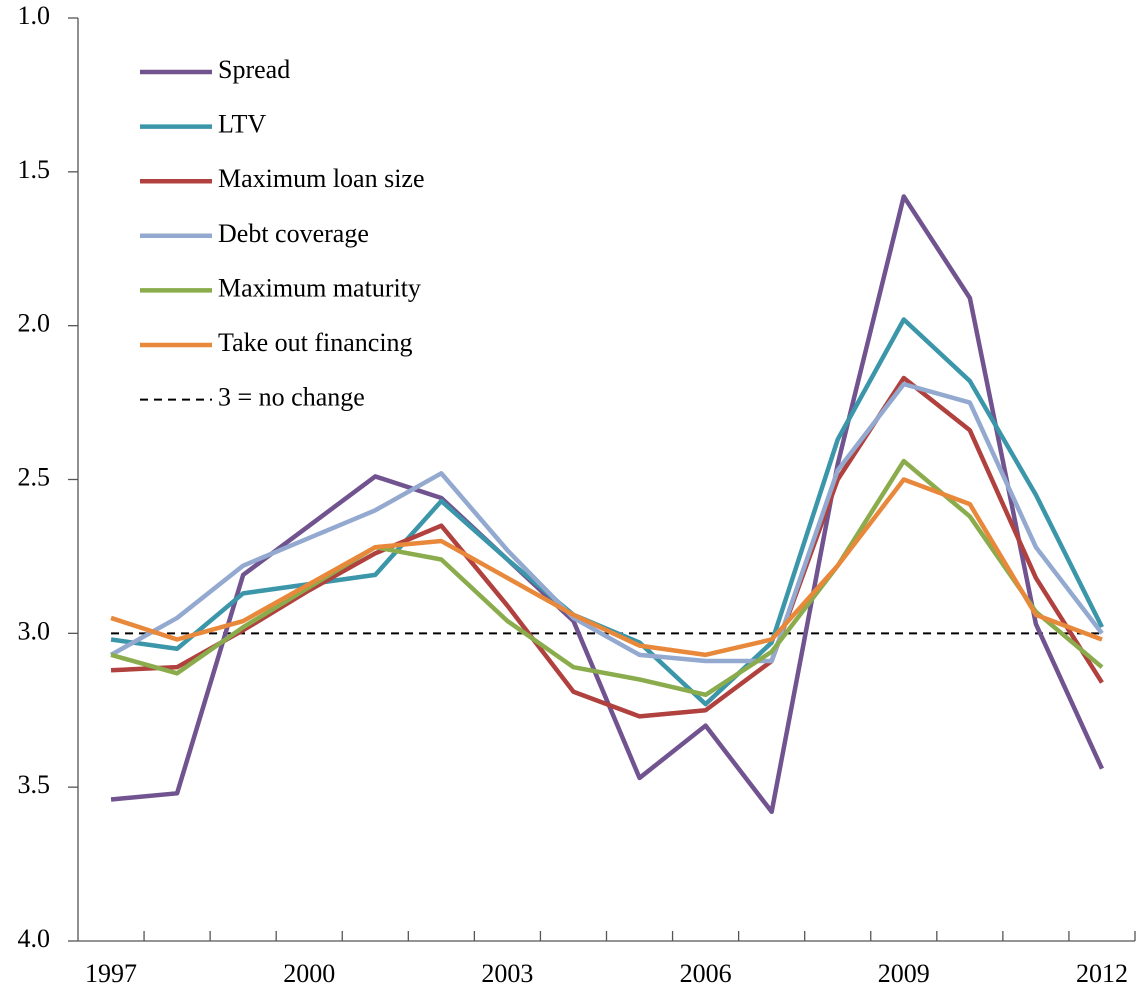 This screenshot has width=1143, height=996. I want to click on legend-label: Take out financing, so click(315, 342).